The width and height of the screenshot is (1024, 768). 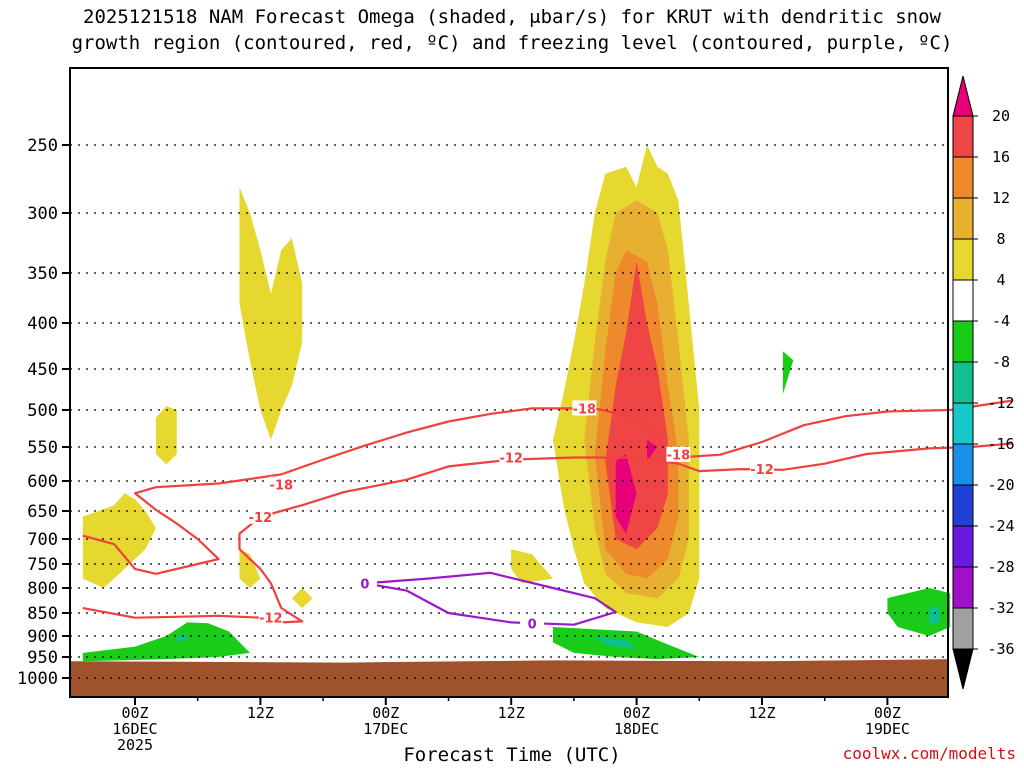 What do you see at coordinates (1001, 116) in the screenshot?
I see `colorbar-label: 20` at bounding box center [1001, 116].